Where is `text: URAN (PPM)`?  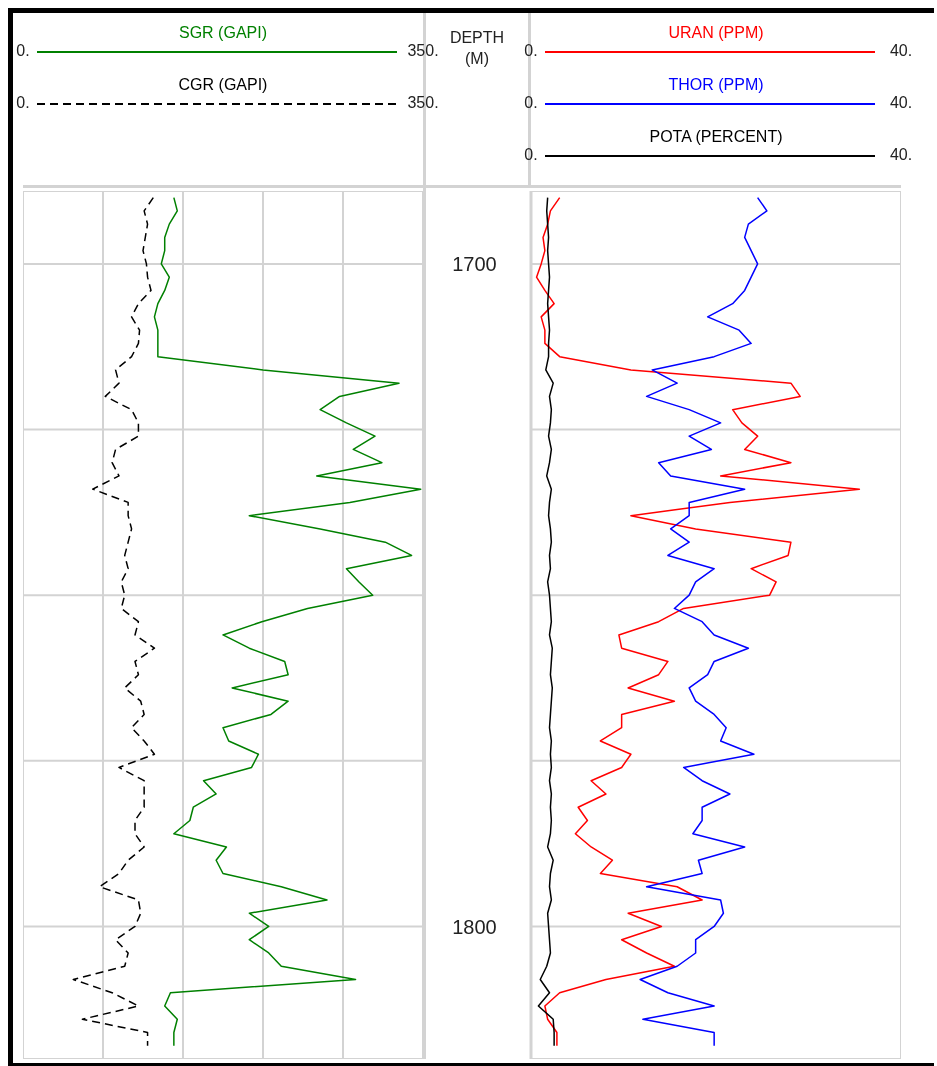
text: URAN (PPM) is located at coordinates (716, 32).